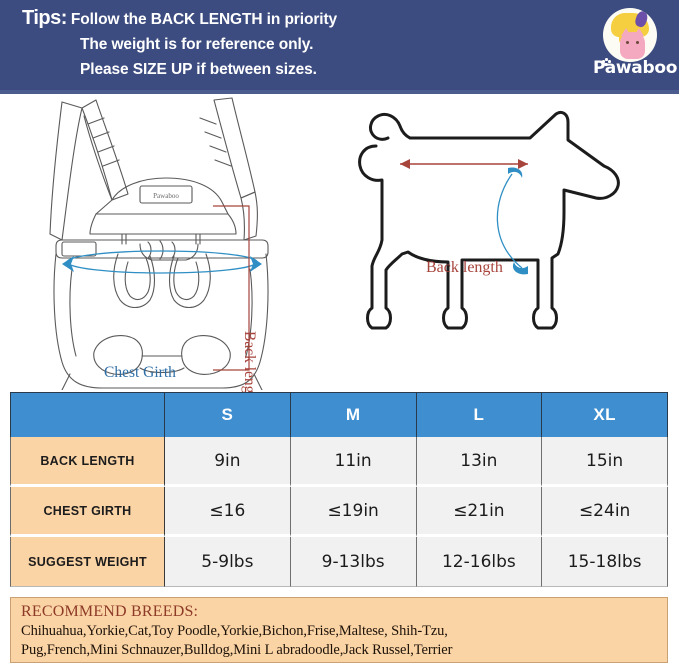  Describe the element at coordinates (44, 18) in the screenshot. I see `tips-label: Tips:` at that location.